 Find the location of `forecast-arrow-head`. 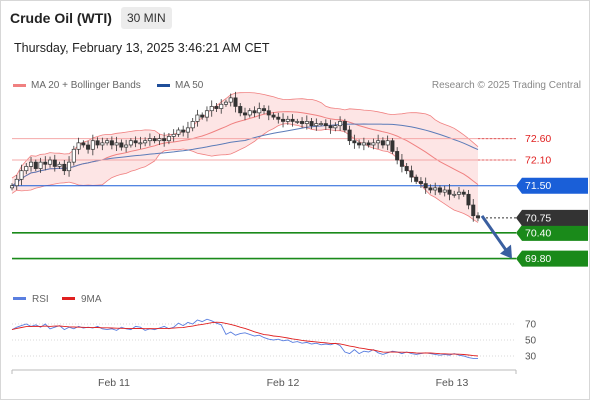

forecast-arrow-head is located at coordinates (506, 251).